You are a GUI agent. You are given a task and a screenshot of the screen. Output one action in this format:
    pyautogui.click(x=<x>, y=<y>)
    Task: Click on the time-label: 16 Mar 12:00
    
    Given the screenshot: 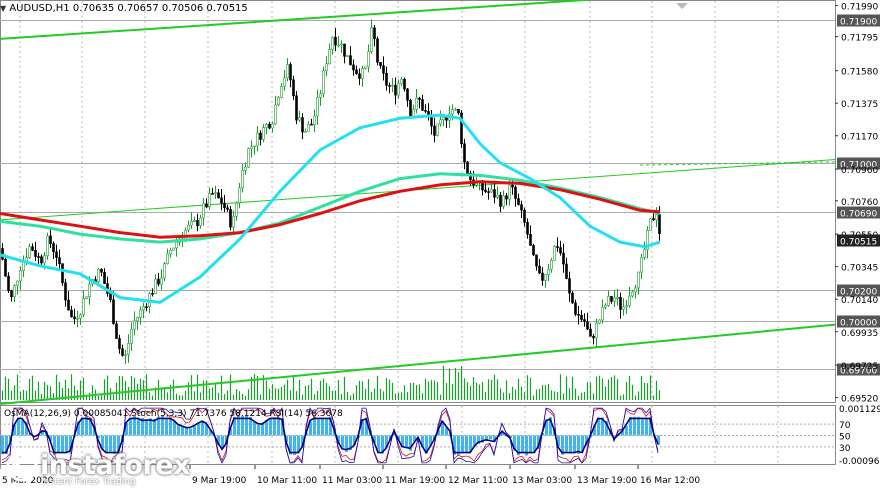 What is the action you would take?
    pyautogui.click(x=670, y=481)
    